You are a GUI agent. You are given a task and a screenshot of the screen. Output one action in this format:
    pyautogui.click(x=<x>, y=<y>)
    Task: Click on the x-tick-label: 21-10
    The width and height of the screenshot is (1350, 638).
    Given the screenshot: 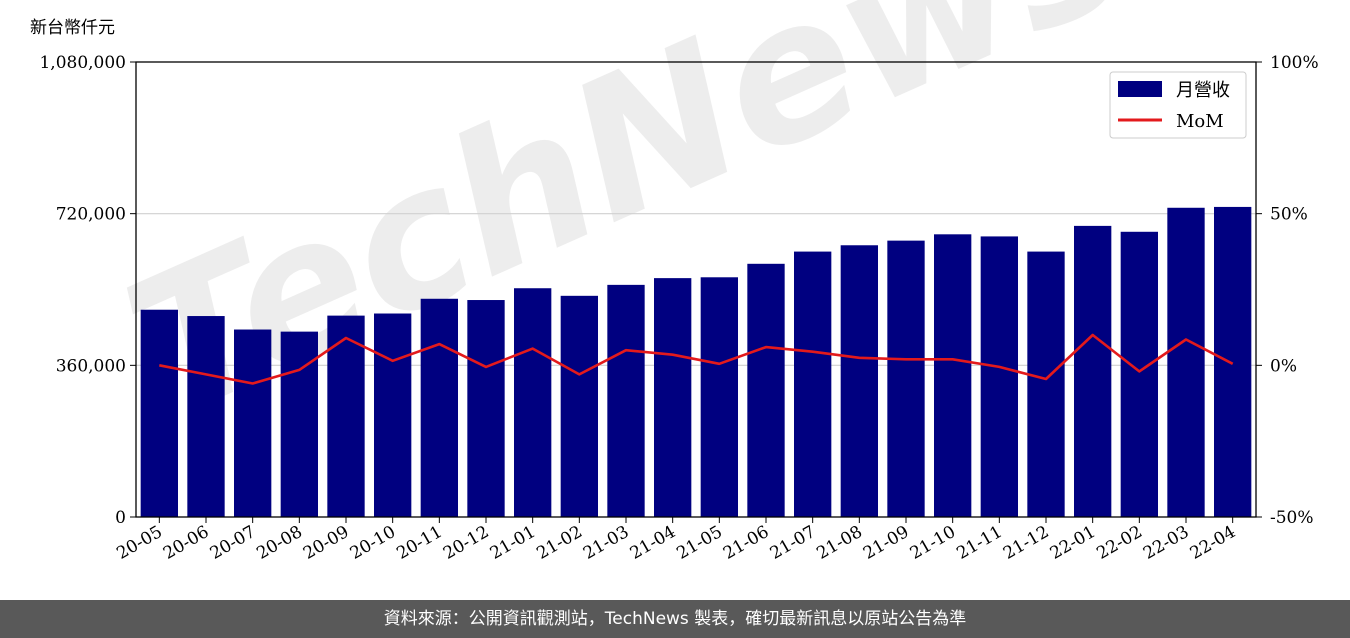 What is the action you would take?
    pyautogui.click(x=933, y=543)
    